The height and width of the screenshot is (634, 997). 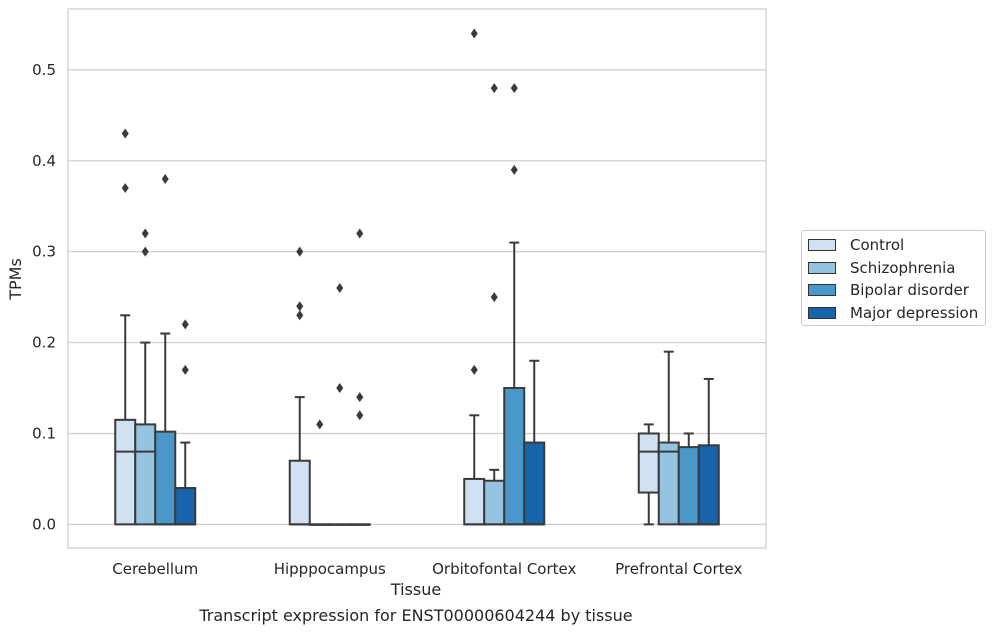 What do you see at coordinates (504, 569) in the screenshot?
I see `x-tick-label: Orbitofontal Cortex` at bounding box center [504, 569].